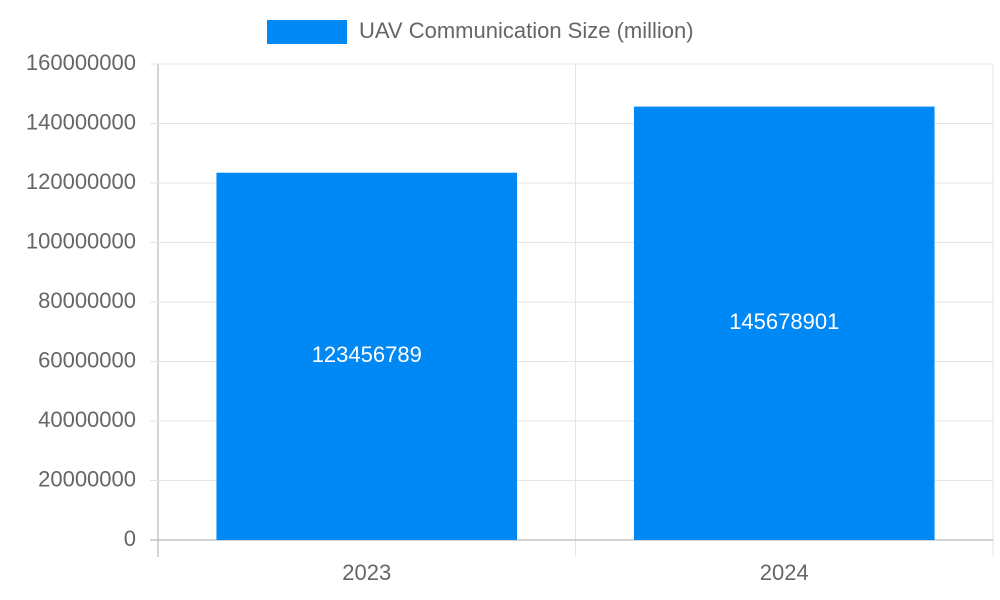  What do you see at coordinates (81, 181) in the screenshot?
I see `y-tick-label: 120000000` at bounding box center [81, 181].